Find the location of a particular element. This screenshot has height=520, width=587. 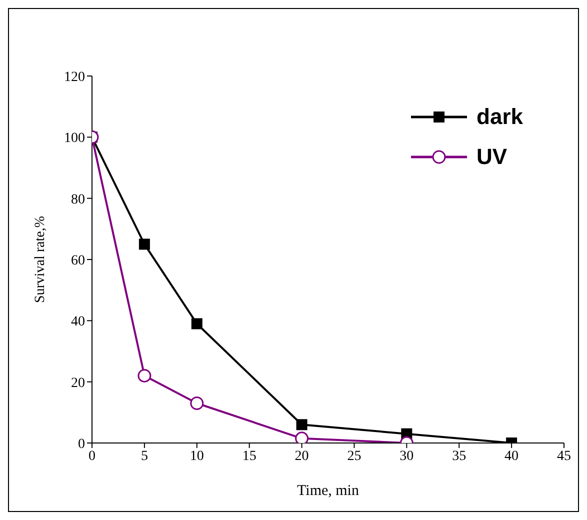

y-tick-label: 0 is located at coordinates (81, 444).